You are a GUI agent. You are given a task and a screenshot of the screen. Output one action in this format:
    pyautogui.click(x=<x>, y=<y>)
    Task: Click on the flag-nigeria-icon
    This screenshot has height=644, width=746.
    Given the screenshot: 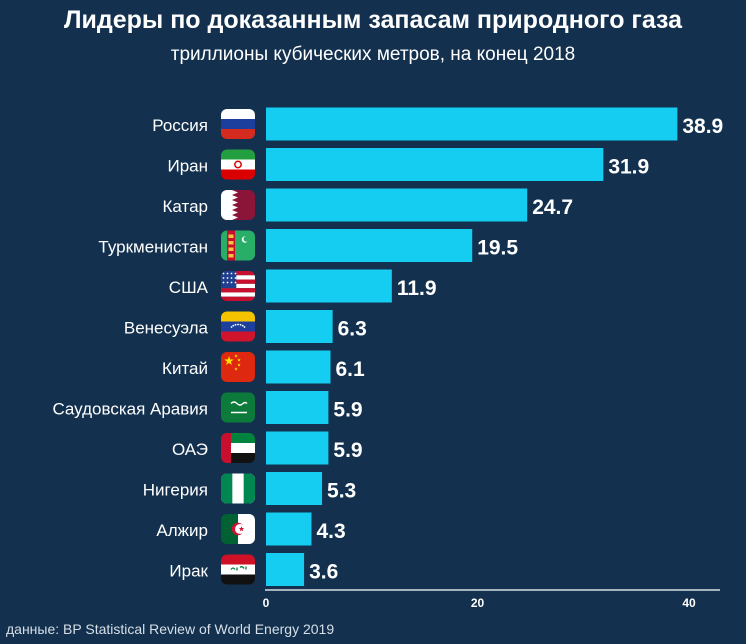 What is the action you would take?
    pyautogui.click(x=238, y=488)
    